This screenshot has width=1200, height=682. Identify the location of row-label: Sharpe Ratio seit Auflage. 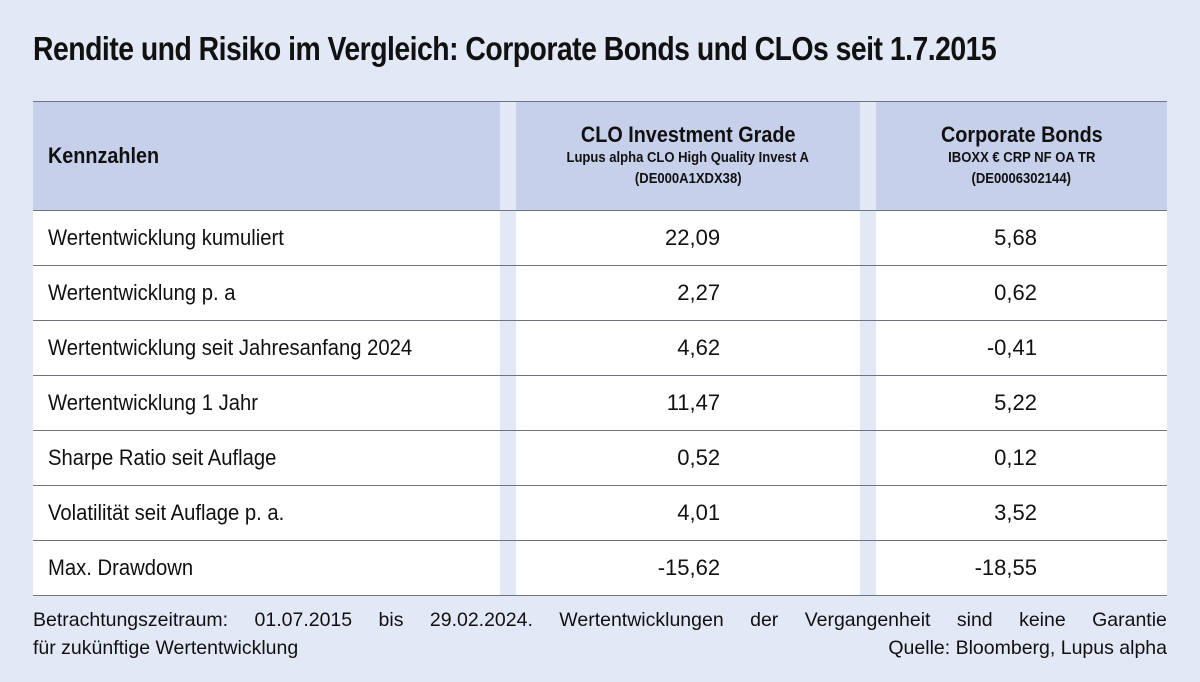
(162, 457).